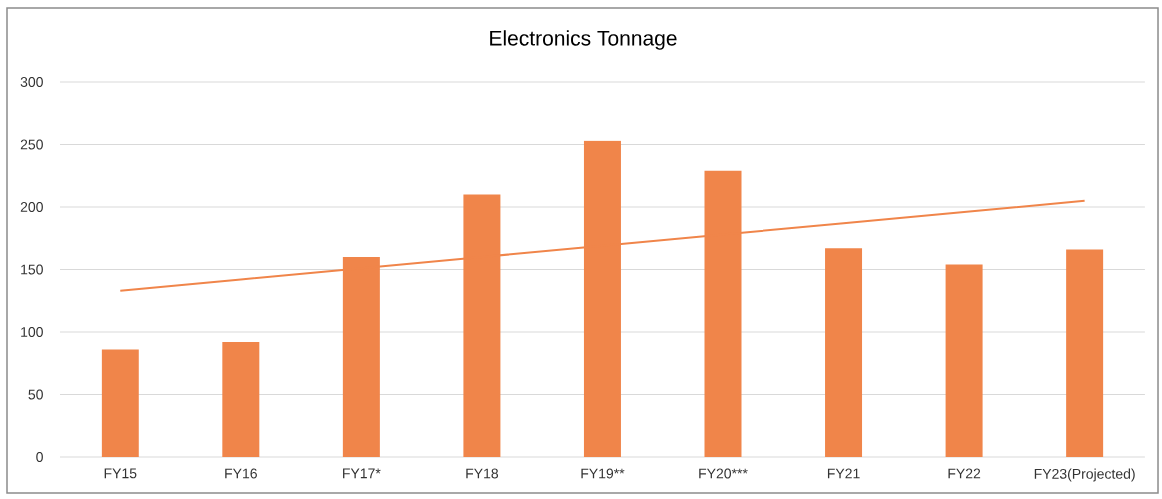 The height and width of the screenshot is (499, 1162). I want to click on y-tick-label: 200, so click(31, 207).